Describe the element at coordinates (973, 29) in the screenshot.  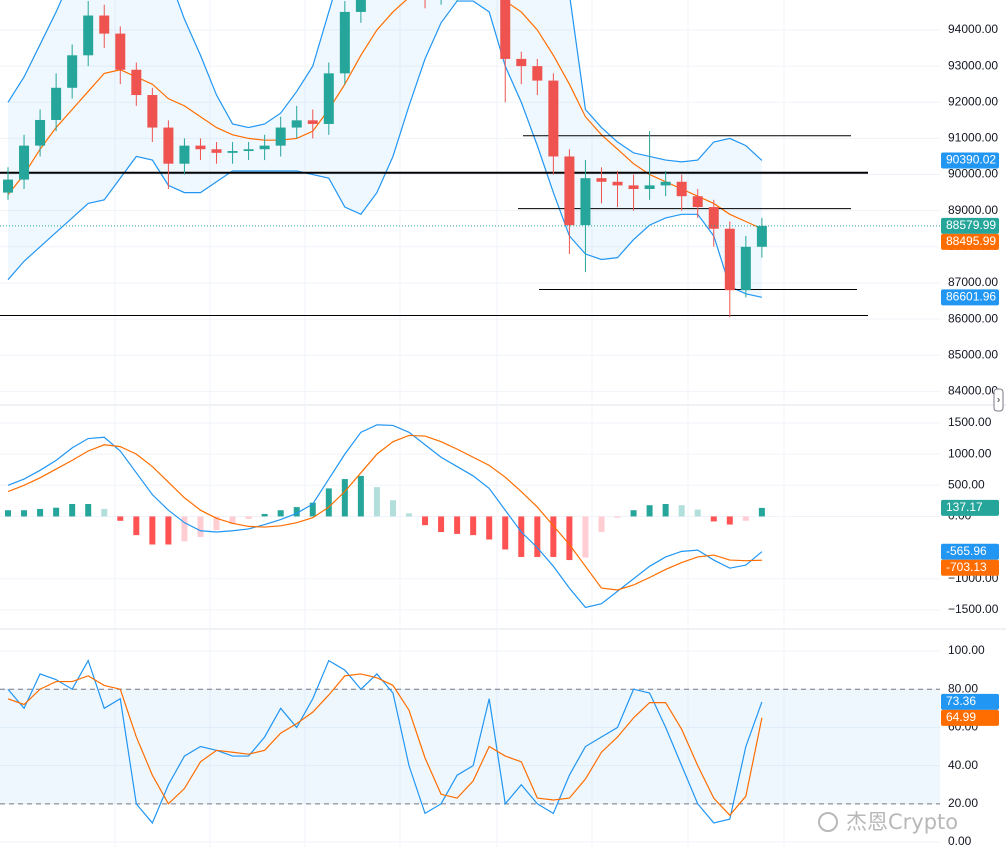
I see `y-tick-label: 94000.00` at that location.